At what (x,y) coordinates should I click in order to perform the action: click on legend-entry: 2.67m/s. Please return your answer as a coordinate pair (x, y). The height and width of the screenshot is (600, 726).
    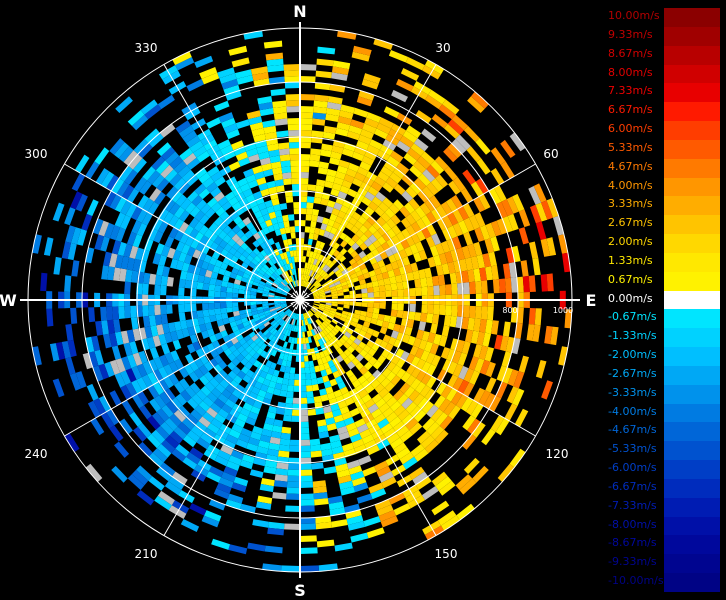
    Looking at the image, I should click on (663, 225).